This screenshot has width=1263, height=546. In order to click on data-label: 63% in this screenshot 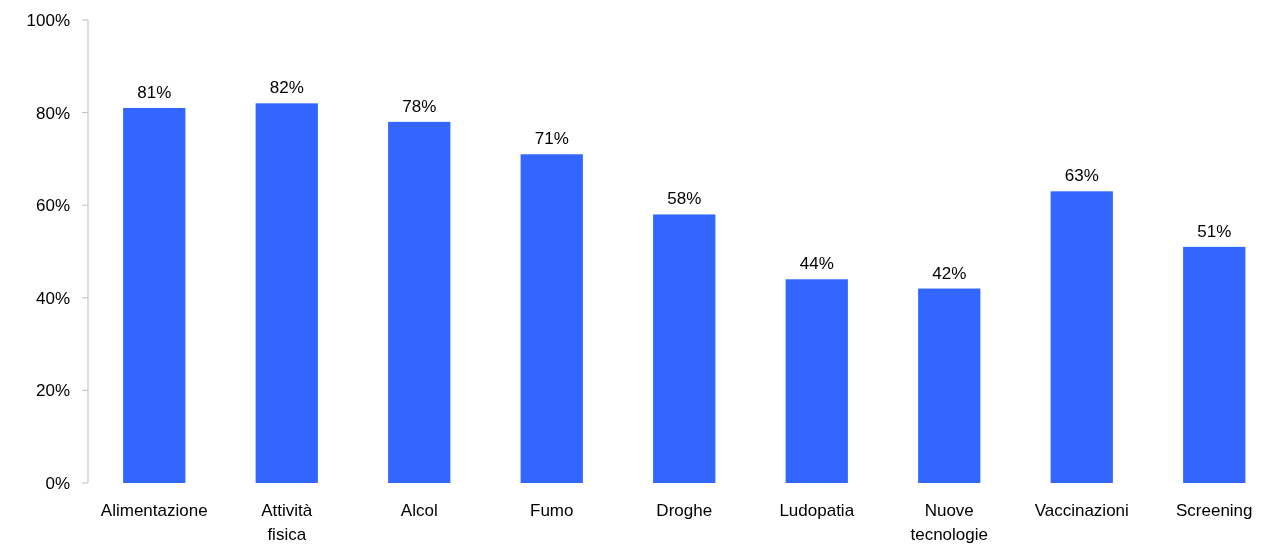, I will do `click(1081, 176)`.